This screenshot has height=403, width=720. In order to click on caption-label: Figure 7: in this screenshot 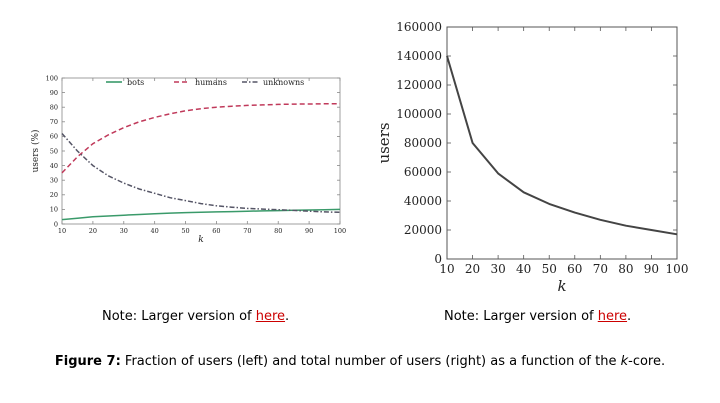, I will do `click(87, 361)`.